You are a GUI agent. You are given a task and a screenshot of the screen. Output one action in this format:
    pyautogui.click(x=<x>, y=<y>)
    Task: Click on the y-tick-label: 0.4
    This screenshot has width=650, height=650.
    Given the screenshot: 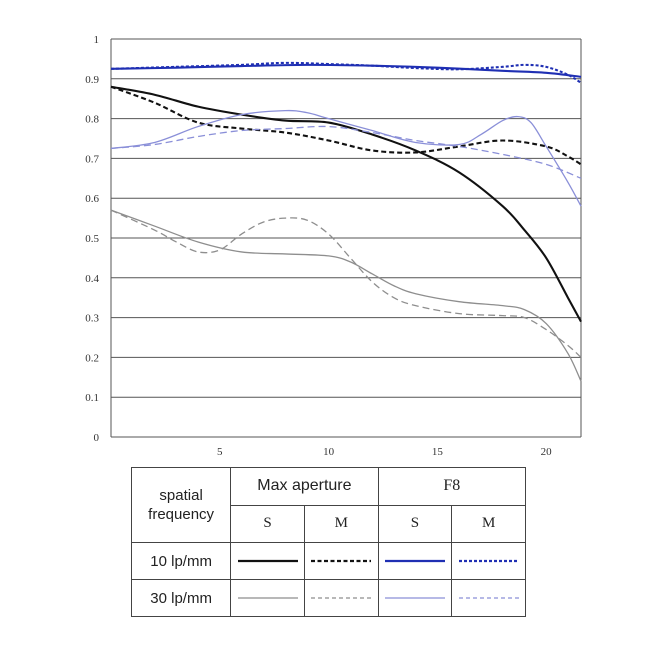 What is the action you would take?
    pyautogui.click(x=92, y=279)
    